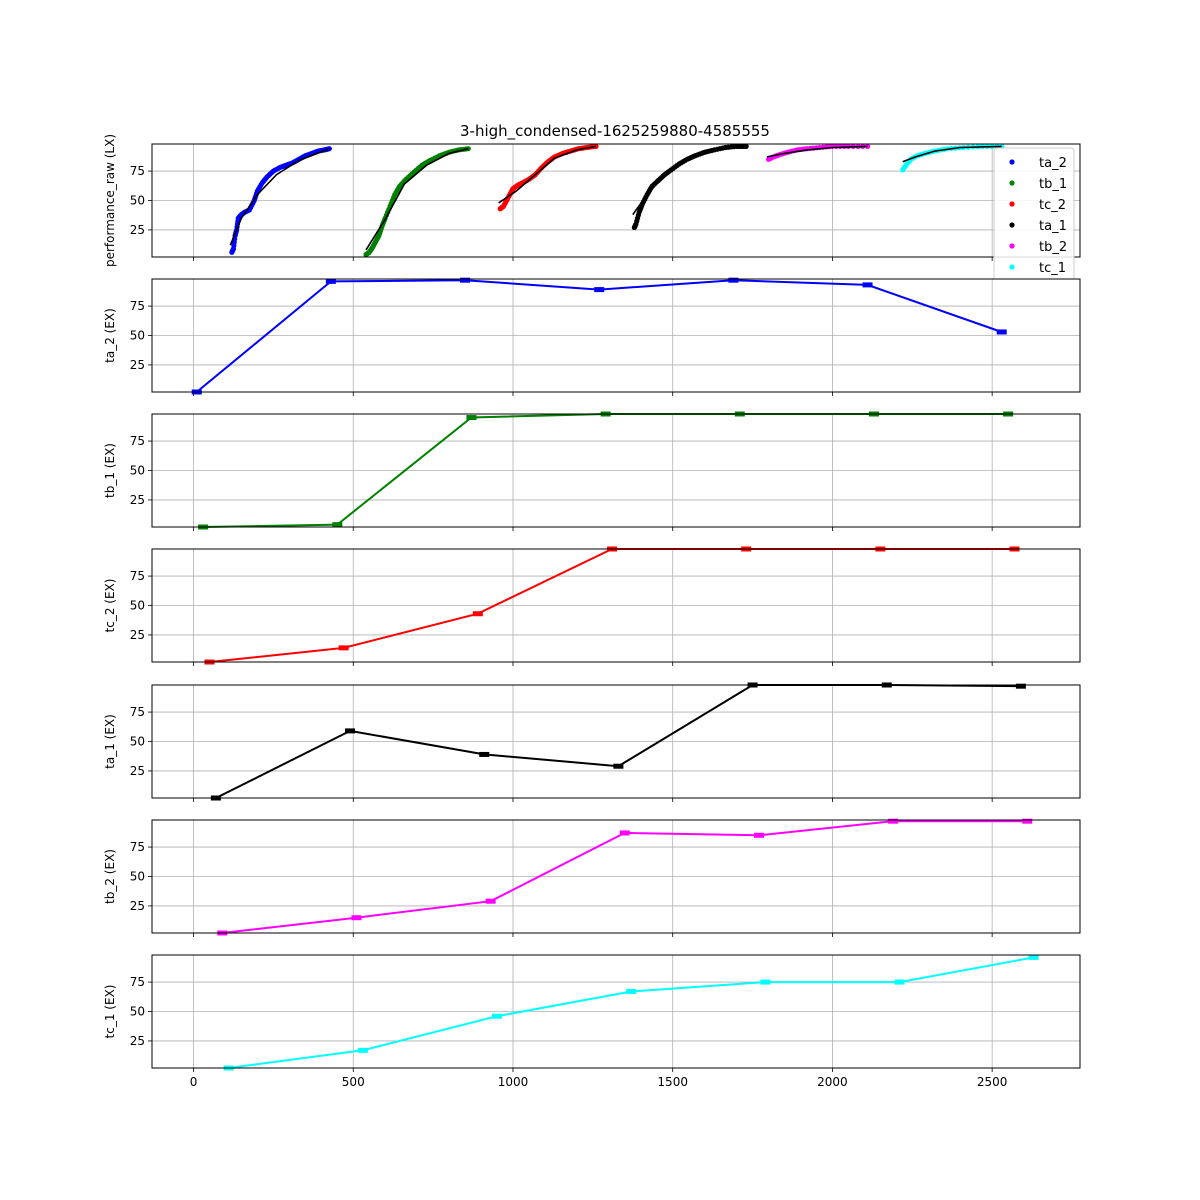 Image resolution: width=1200 pixels, height=1200 pixels. I want to click on y-axis-label: tb_2 (EX), so click(110, 876).